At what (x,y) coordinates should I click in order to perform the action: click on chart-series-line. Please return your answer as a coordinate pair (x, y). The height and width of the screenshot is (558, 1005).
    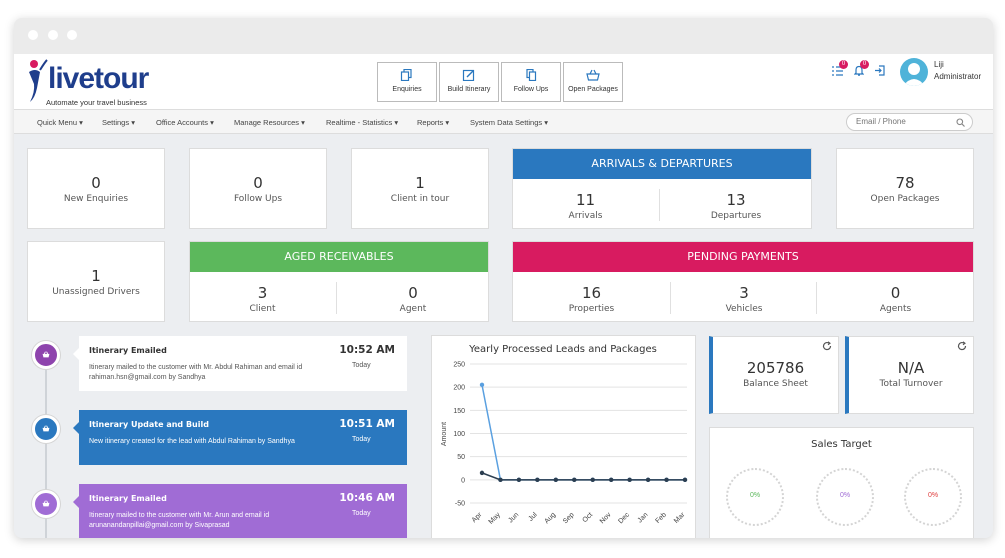
    Looking at the image, I should click on (583, 476).